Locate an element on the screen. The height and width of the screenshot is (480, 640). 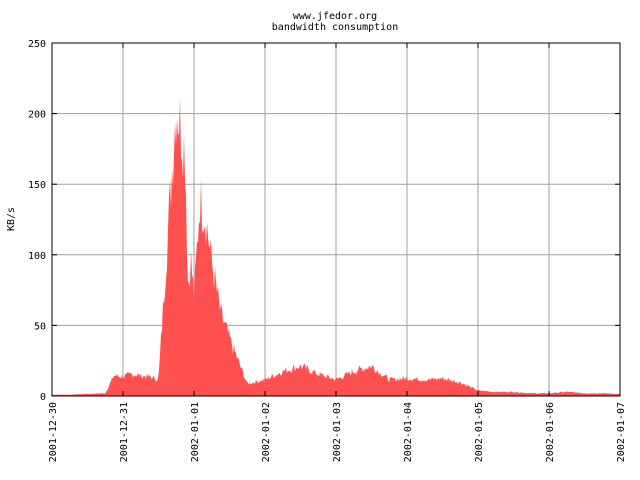
x-tick-label: 2002-01-05 is located at coordinates (479, 432).